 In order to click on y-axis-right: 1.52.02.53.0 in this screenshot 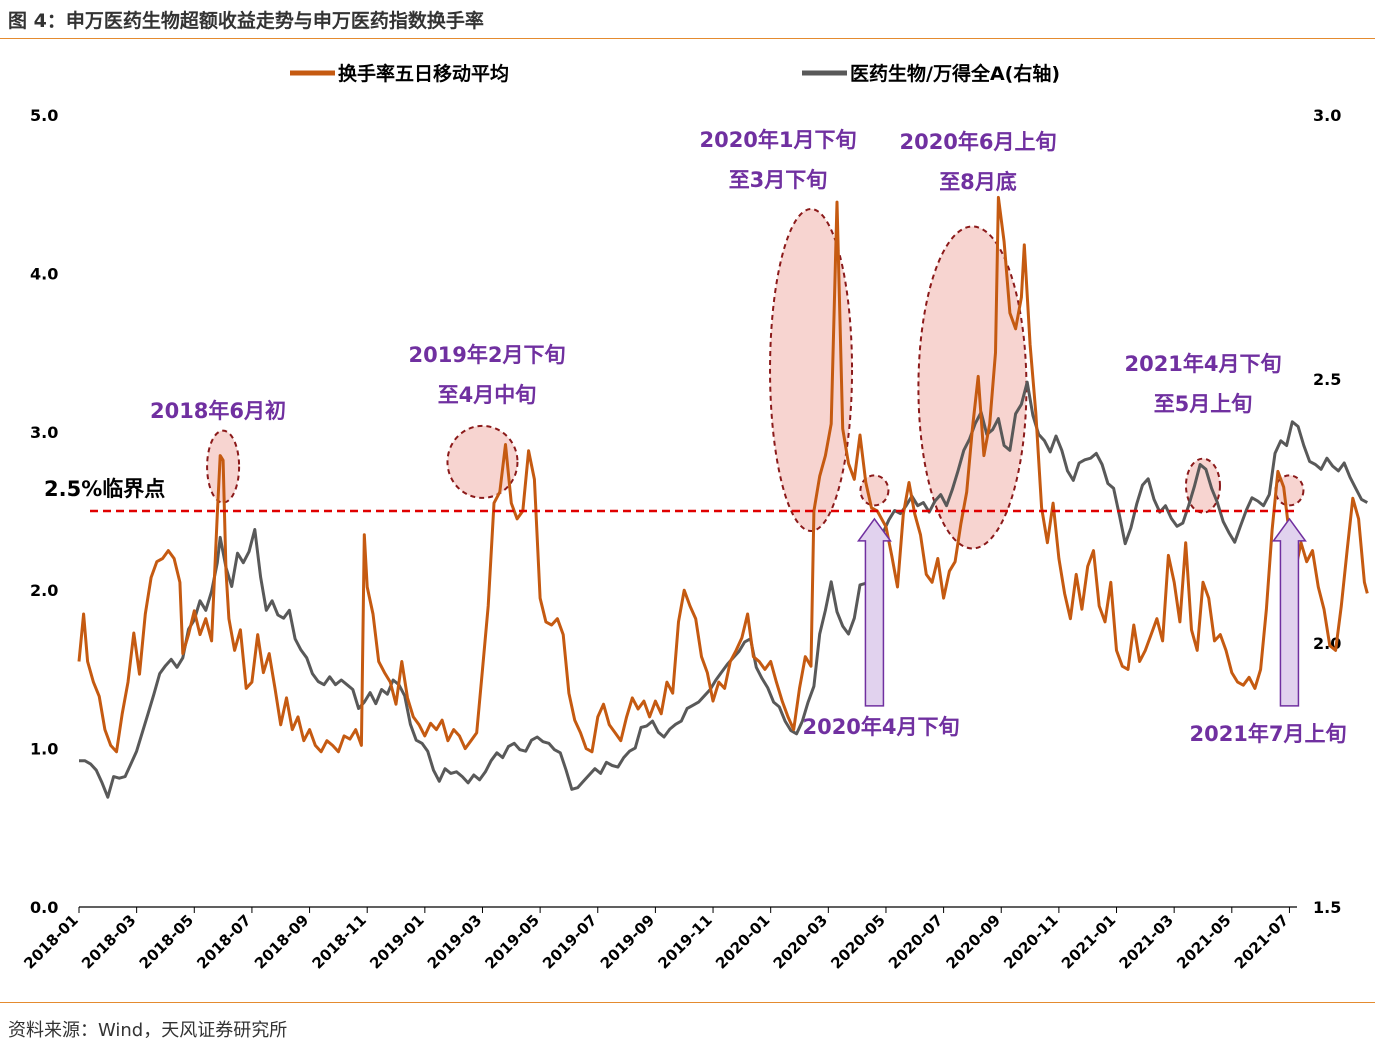, I will do `click(1327, 511)`.